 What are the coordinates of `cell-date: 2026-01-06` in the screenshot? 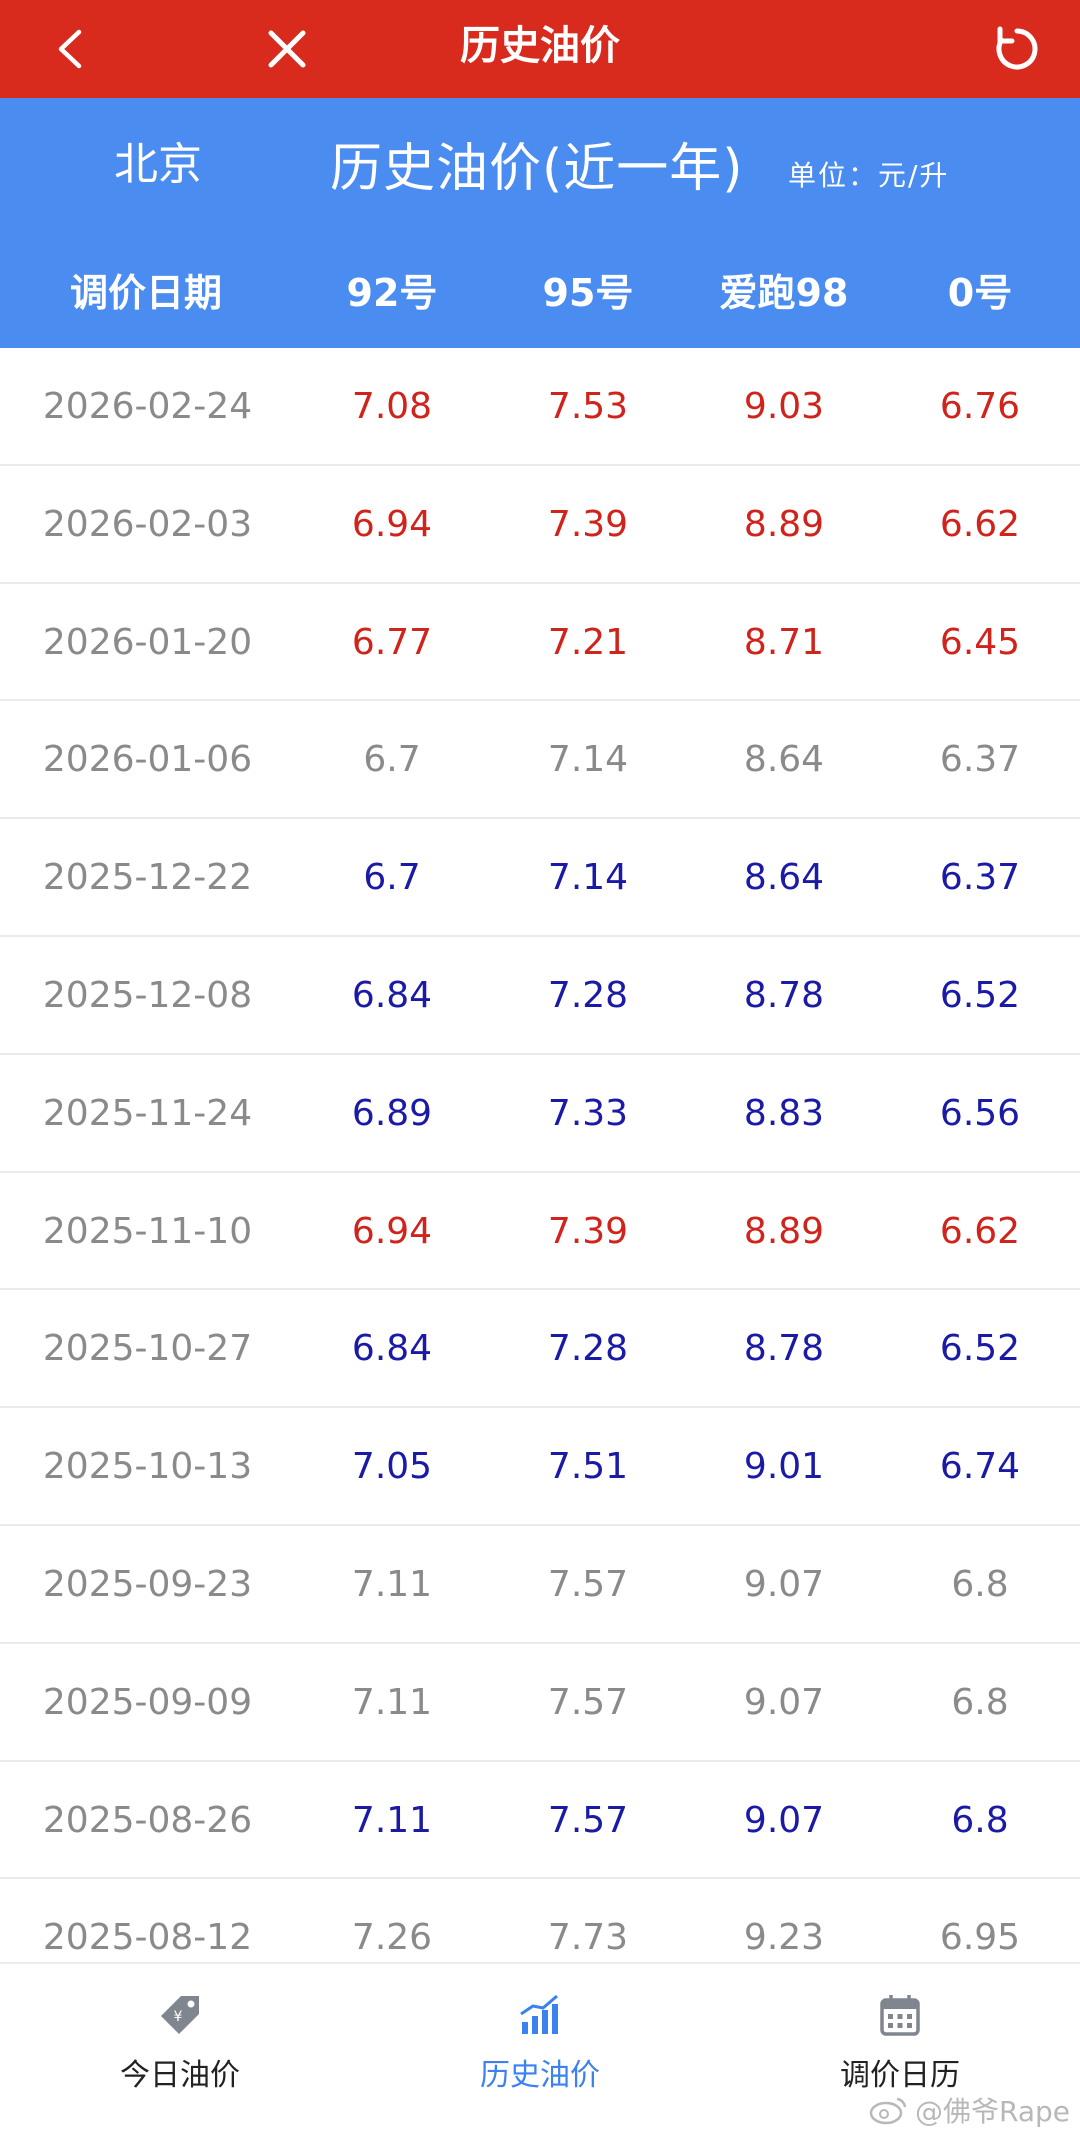 It's located at (147, 760).